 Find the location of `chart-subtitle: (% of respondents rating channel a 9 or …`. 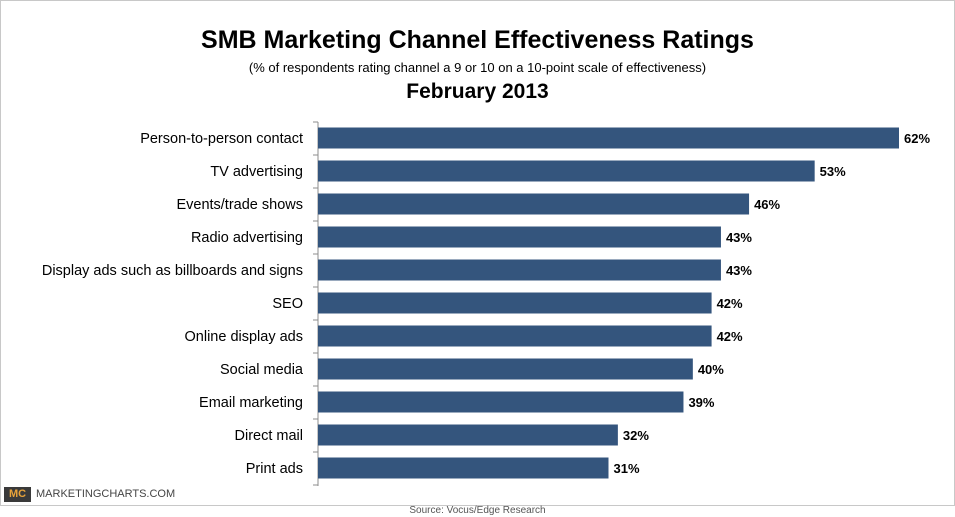

chart-subtitle: (% of respondents rating channel a 9 or … is located at coordinates (477, 67).